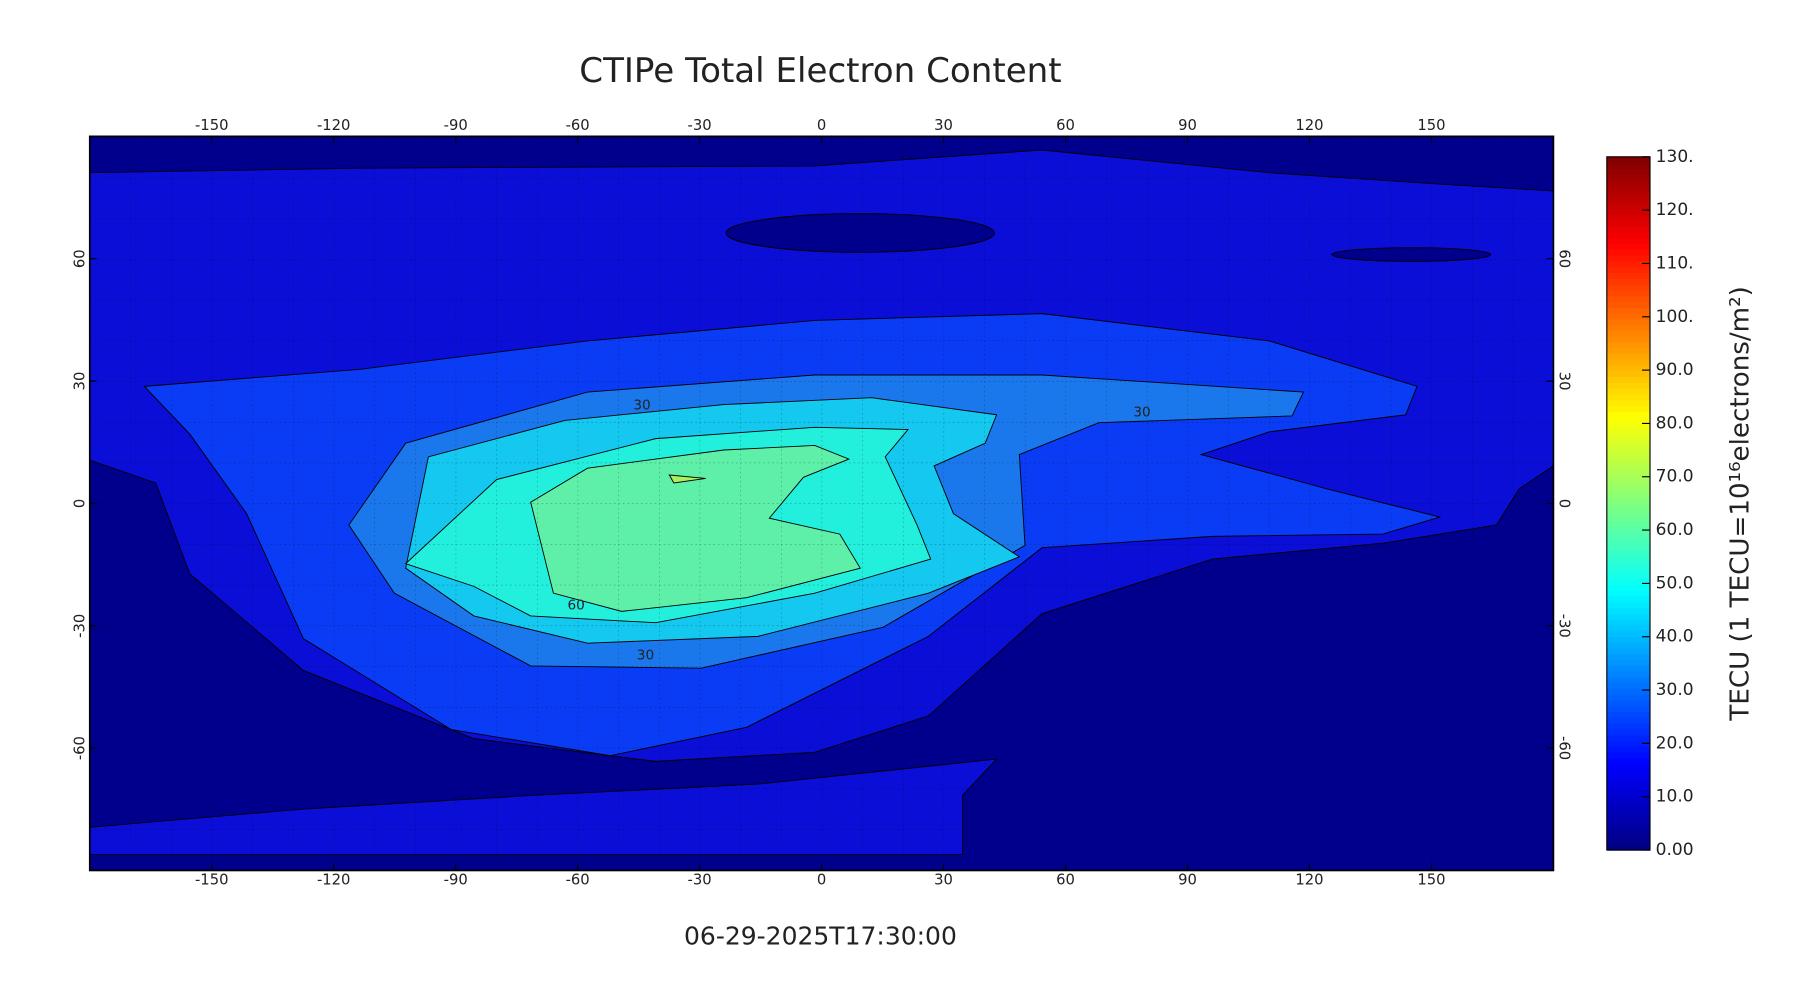 The image size is (1800, 1000). I want to click on x-tick-label-bottom: -120, so click(334, 880).